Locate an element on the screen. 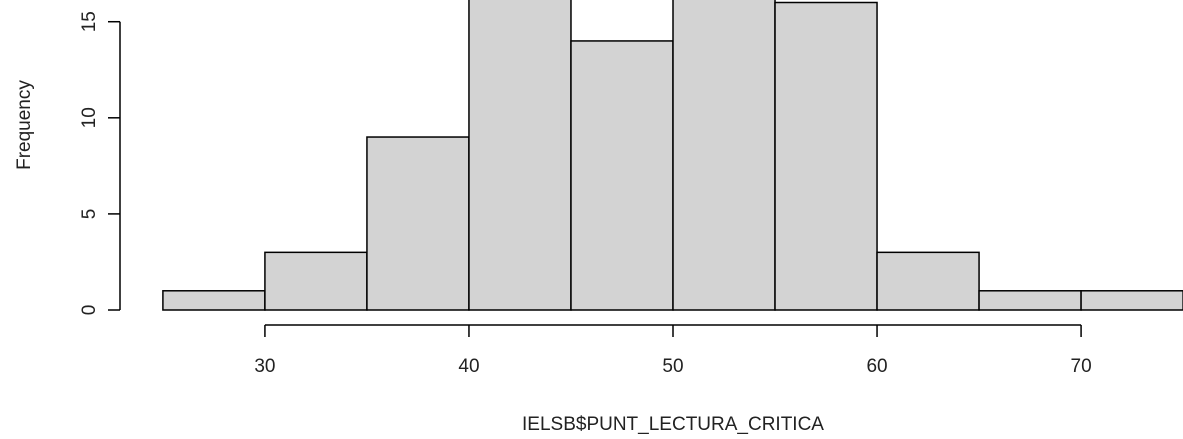 The height and width of the screenshot is (439, 1183). x-tick-label: 50 is located at coordinates (672, 366).